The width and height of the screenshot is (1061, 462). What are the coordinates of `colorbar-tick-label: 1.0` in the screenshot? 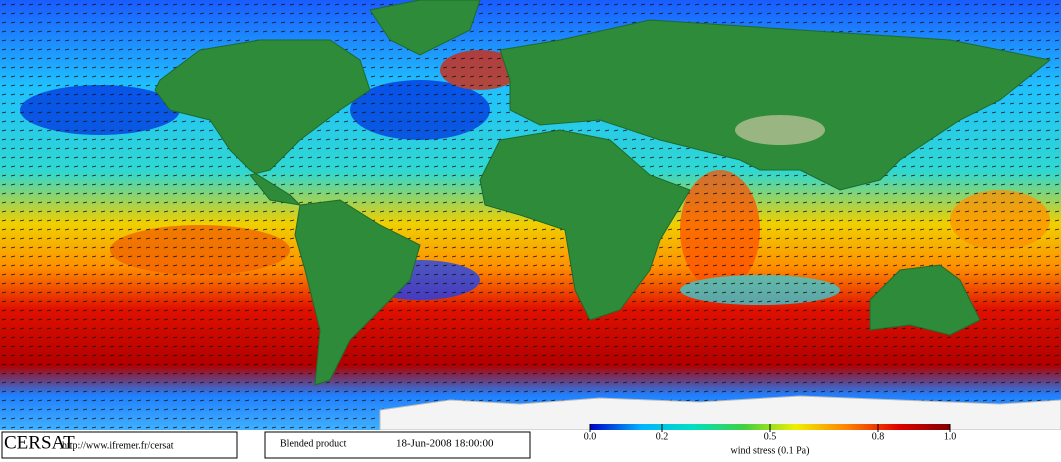 It's located at (950, 436).